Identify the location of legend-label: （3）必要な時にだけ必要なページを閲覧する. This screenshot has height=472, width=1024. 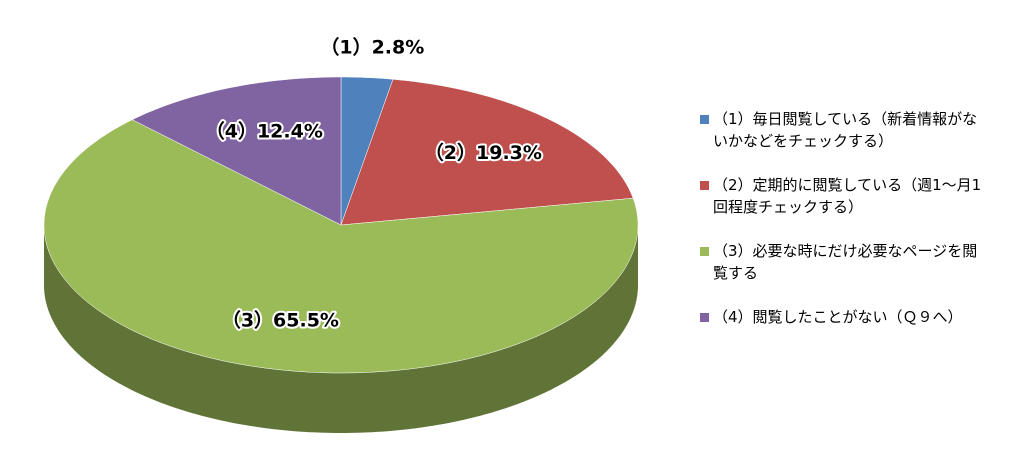
(845, 262).